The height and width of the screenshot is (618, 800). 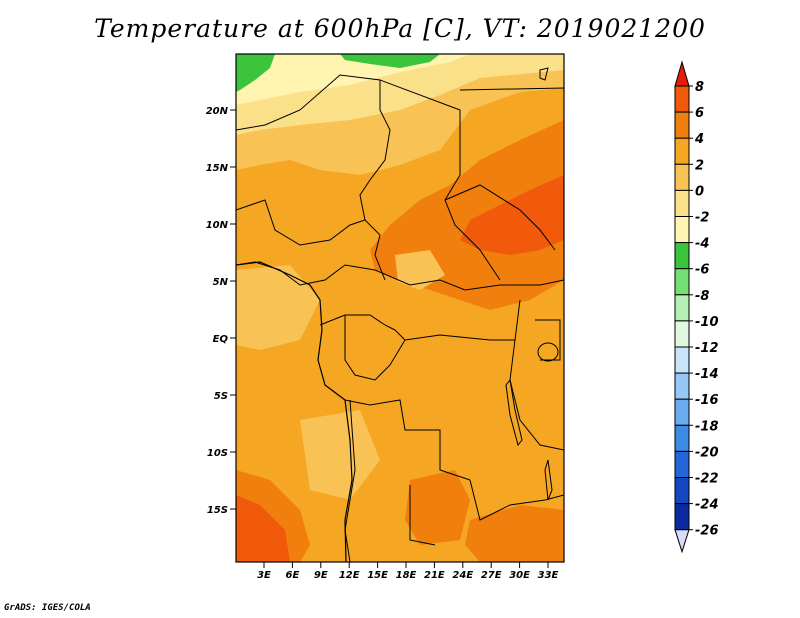 What do you see at coordinates (682, 541) in the screenshot?
I see `colorbar-bottom-arrow` at bounding box center [682, 541].